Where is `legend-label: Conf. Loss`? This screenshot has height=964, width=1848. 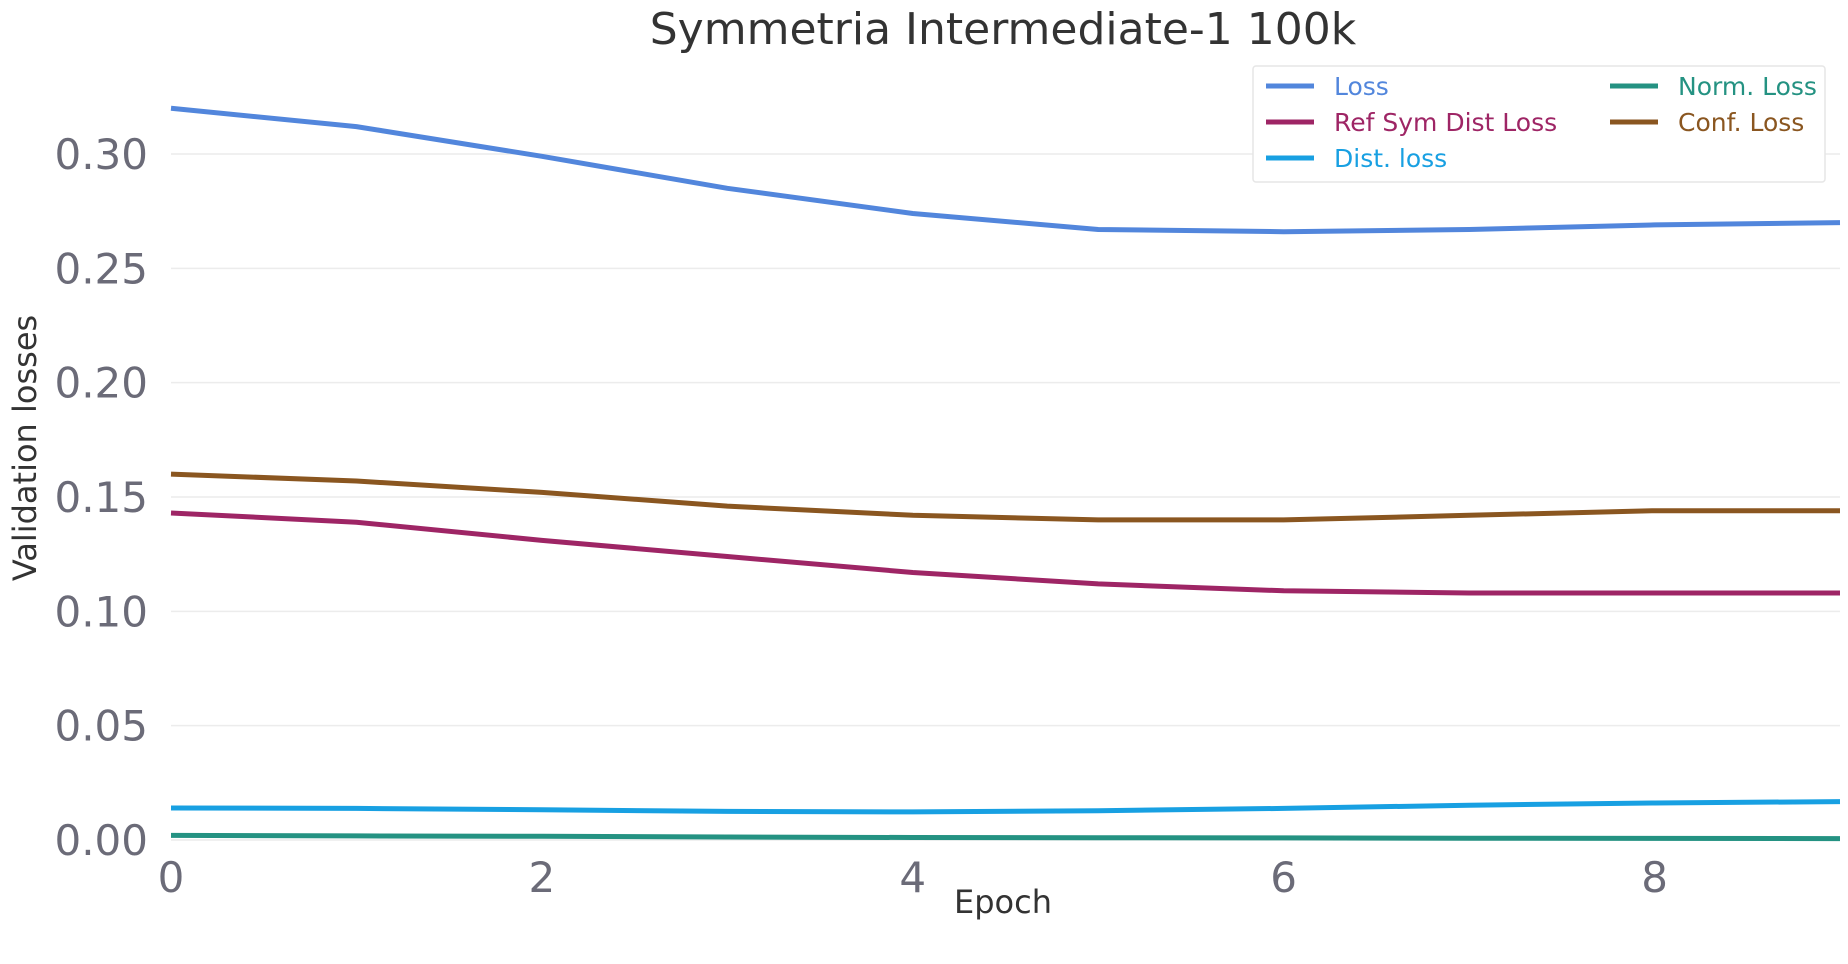
legend-label: Conf. Loss is located at coordinates (1741, 122).